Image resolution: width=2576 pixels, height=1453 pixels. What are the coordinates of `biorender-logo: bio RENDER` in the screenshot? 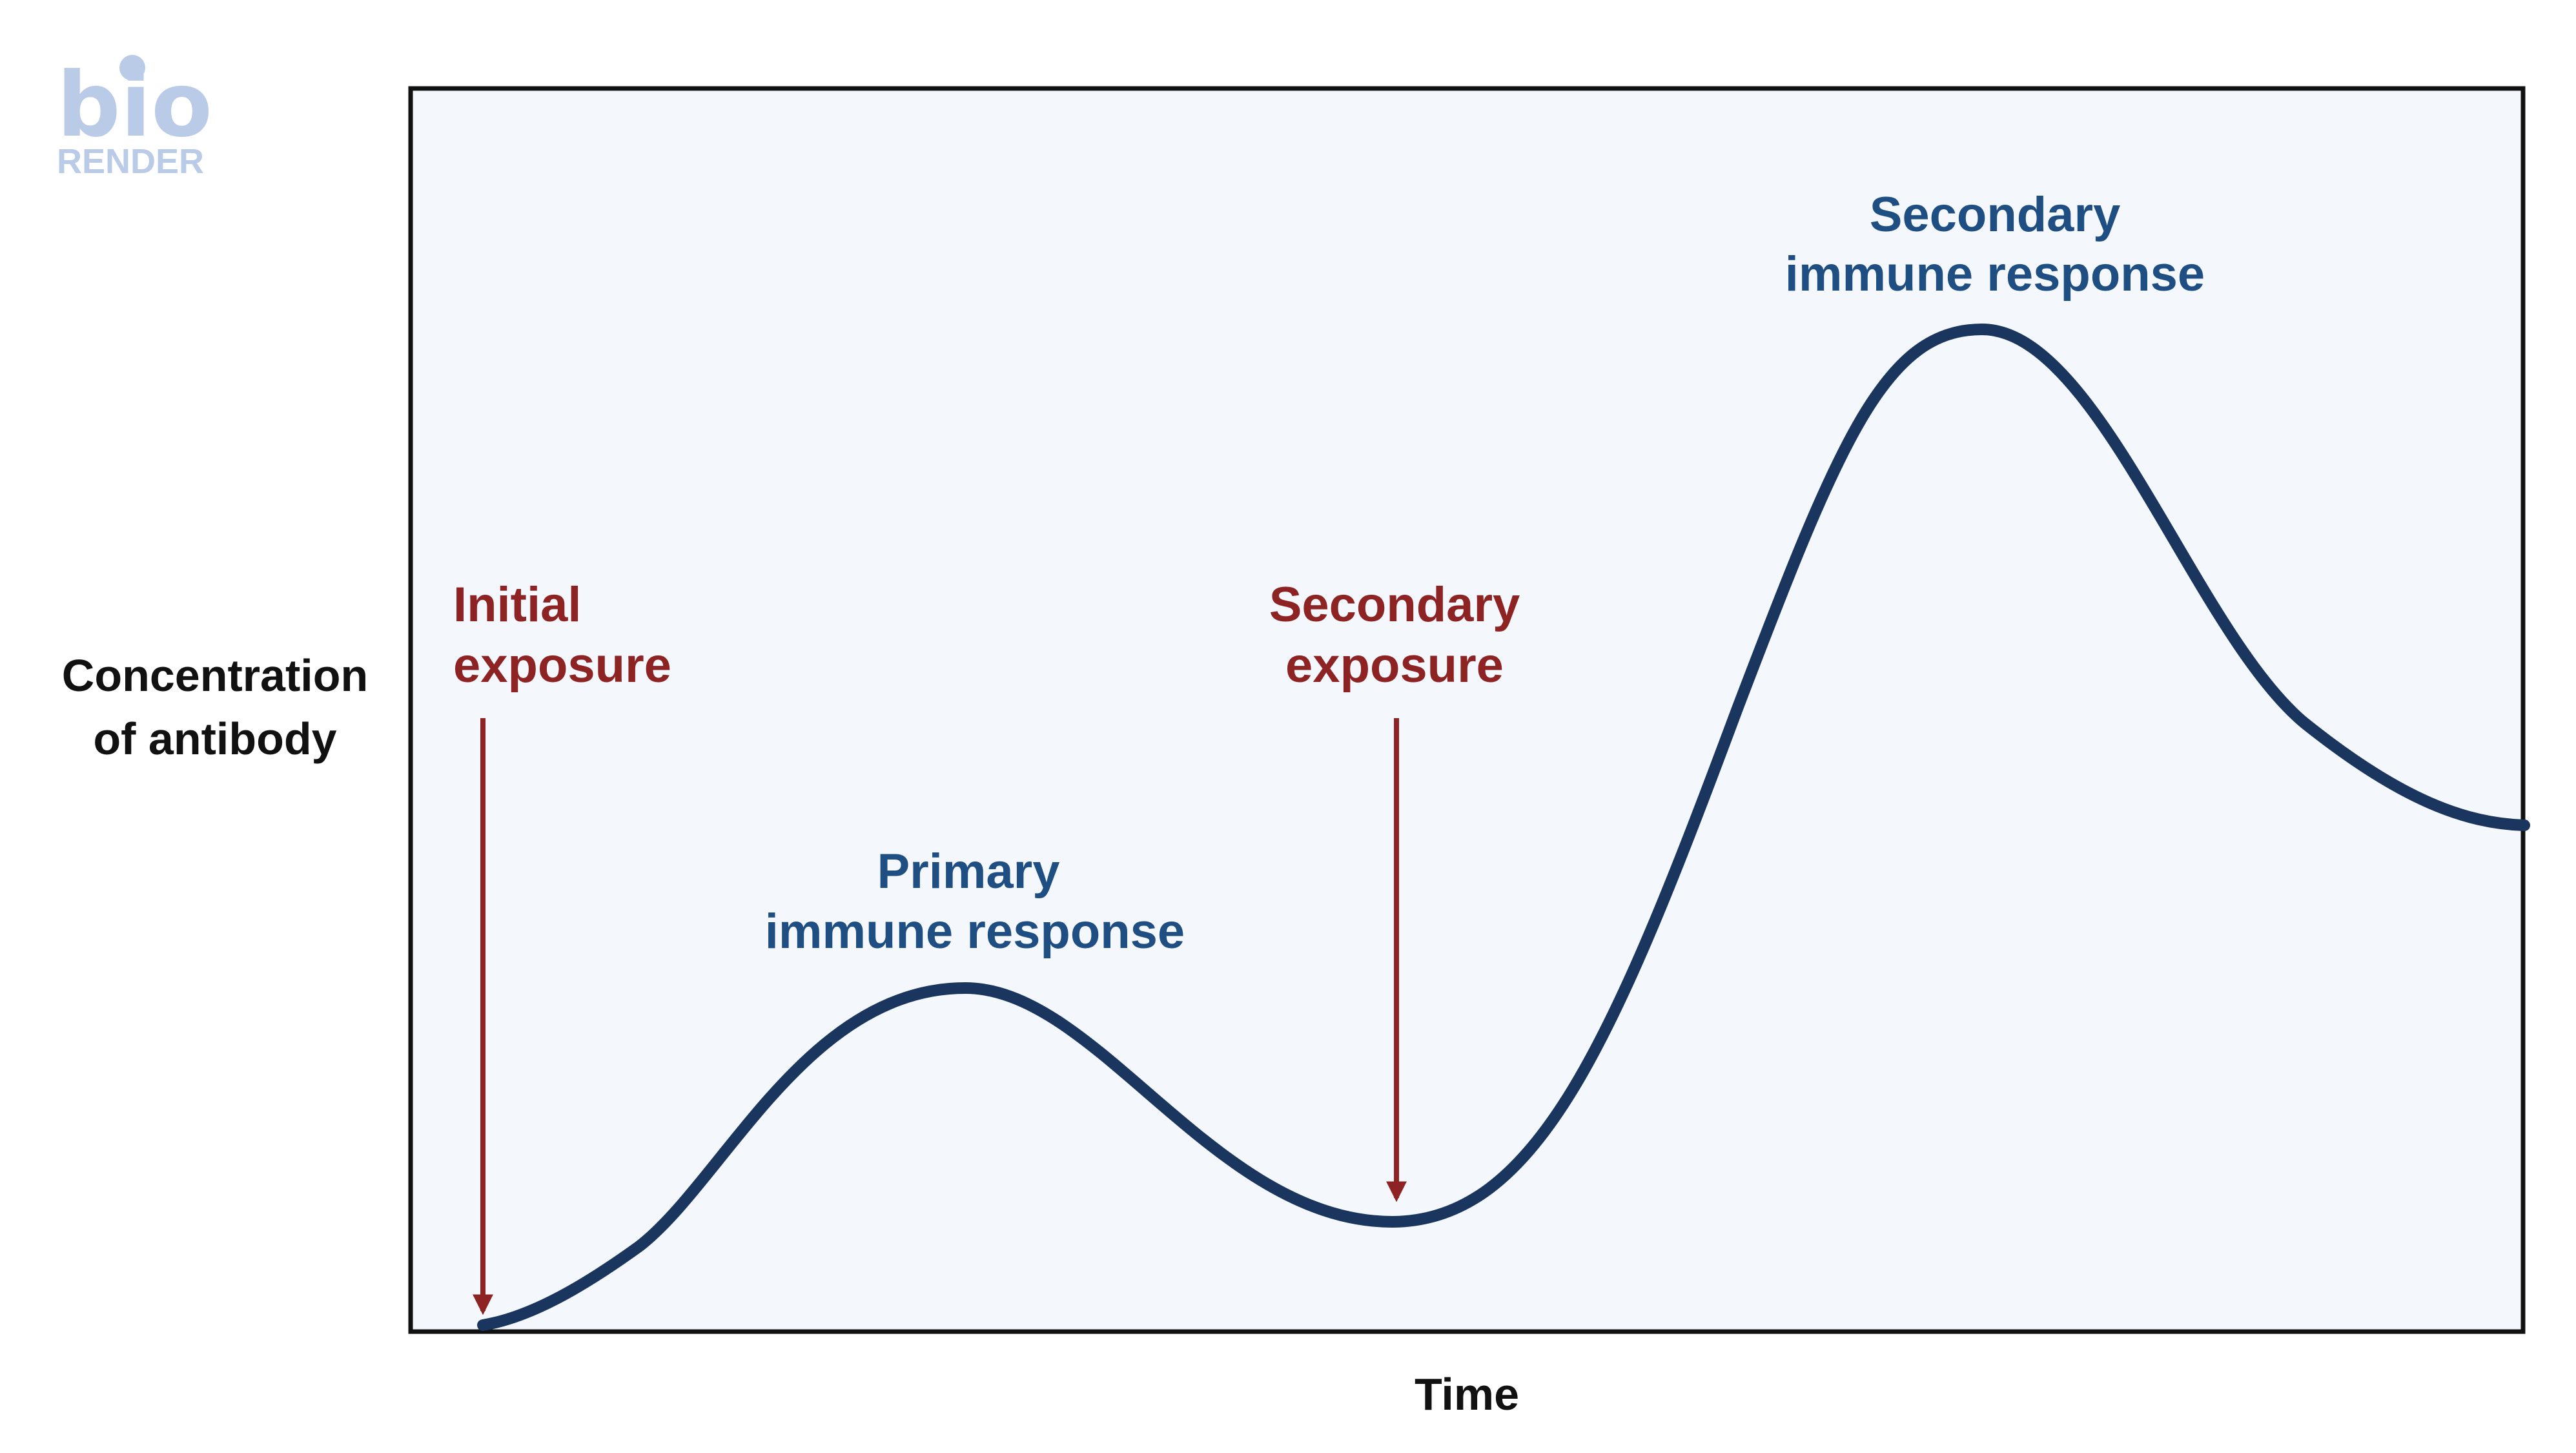 It's located at (134, 117).